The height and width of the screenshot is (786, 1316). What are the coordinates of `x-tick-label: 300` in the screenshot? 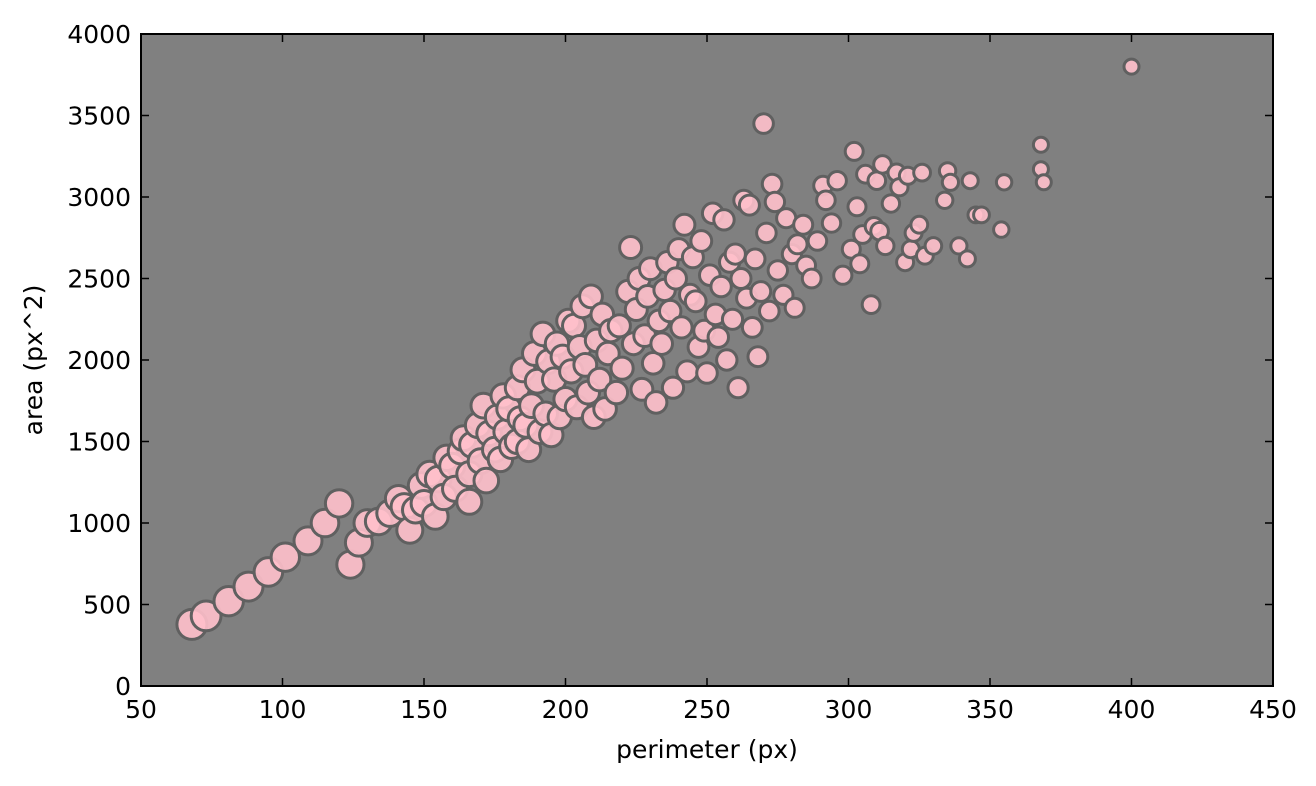 It's located at (849, 709).